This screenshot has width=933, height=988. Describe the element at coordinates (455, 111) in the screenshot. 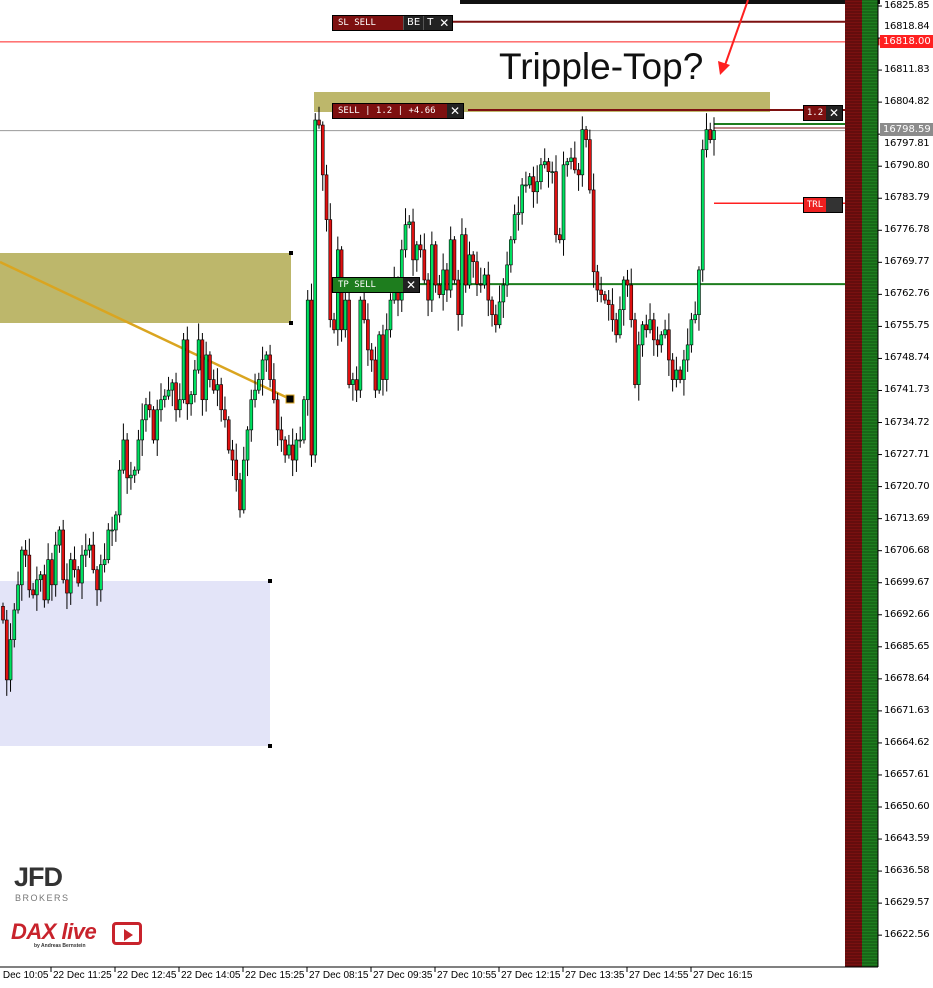

I see `close-position-icon: ✕` at that location.